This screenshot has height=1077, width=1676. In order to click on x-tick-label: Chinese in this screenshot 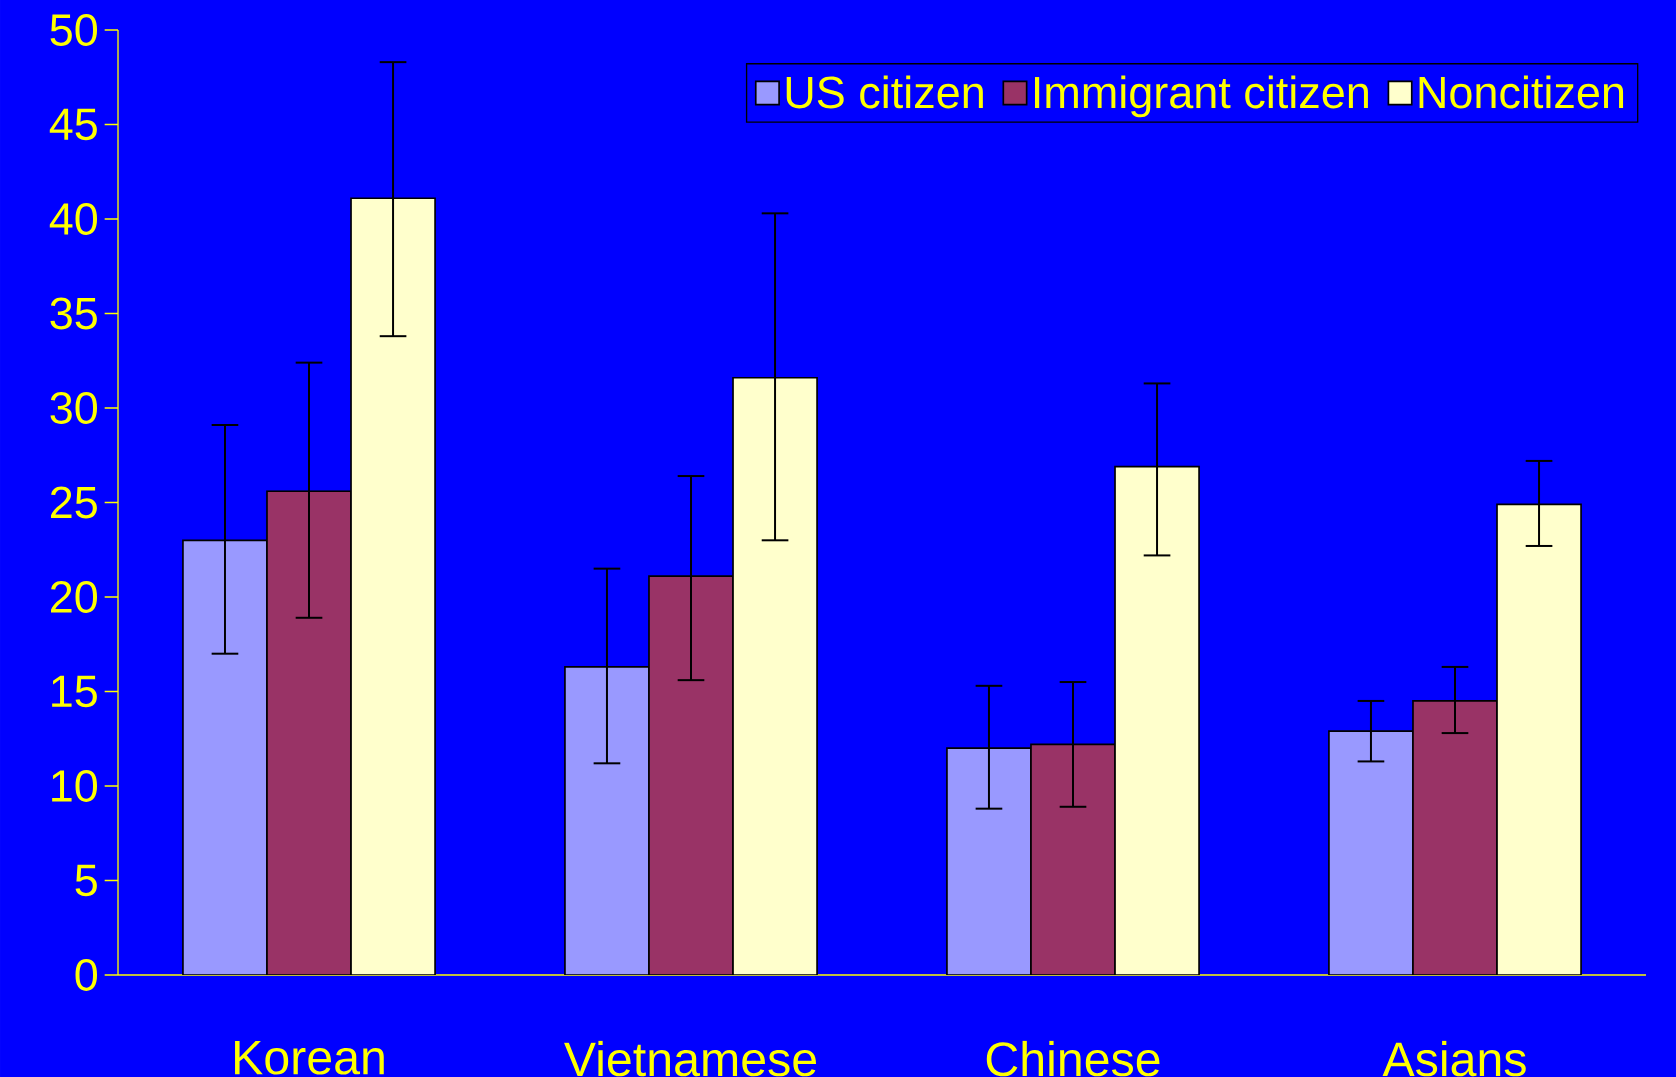, I will do `click(1073, 1058)`.